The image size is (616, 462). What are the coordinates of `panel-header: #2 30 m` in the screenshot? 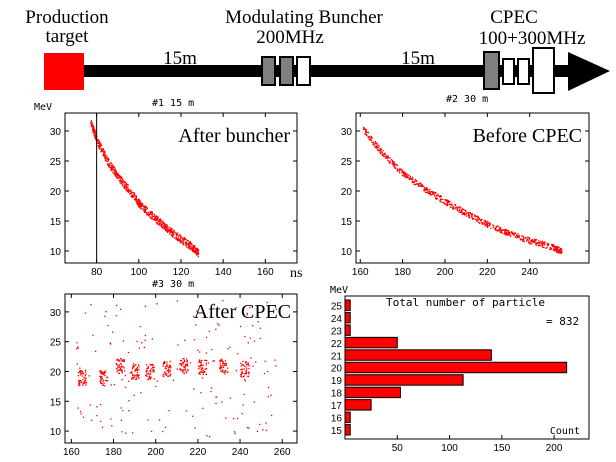 It's located at (467, 99).